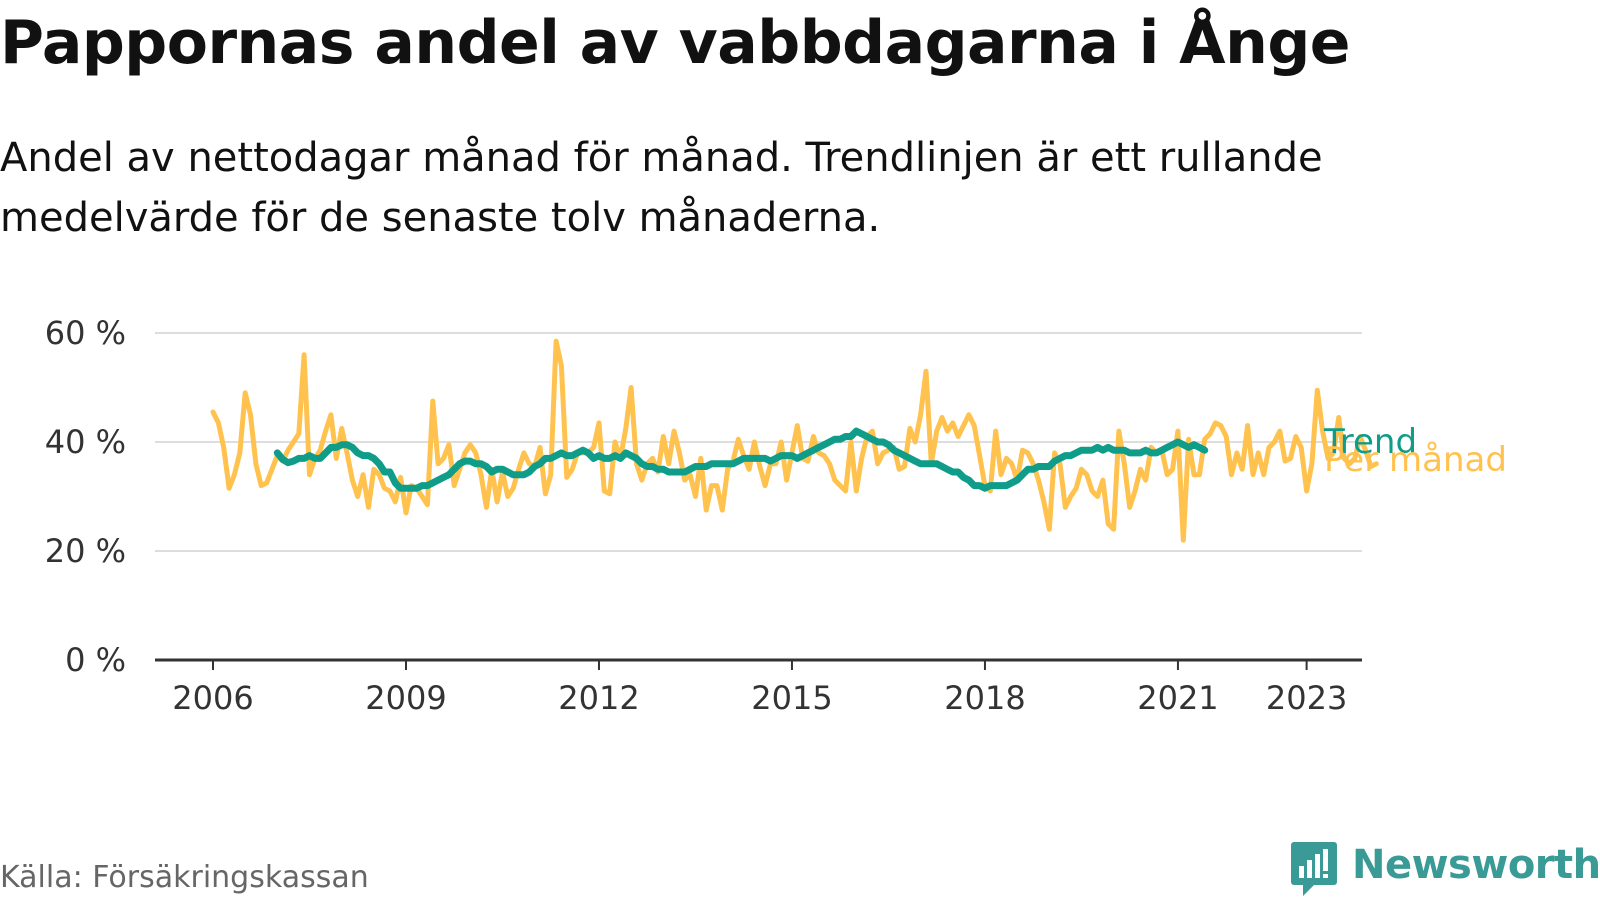 This screenshot has height=900, width=1600. I want to click on x-tick-label: 2023, so click(1306, 698).